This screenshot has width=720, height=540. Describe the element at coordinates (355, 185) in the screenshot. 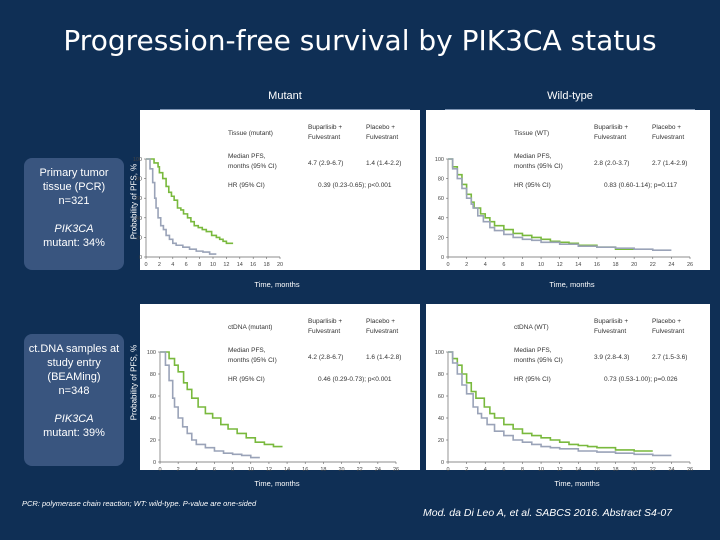

I see `hr-value: 0.39 (0.23-0.65); p<0.001` at that location.